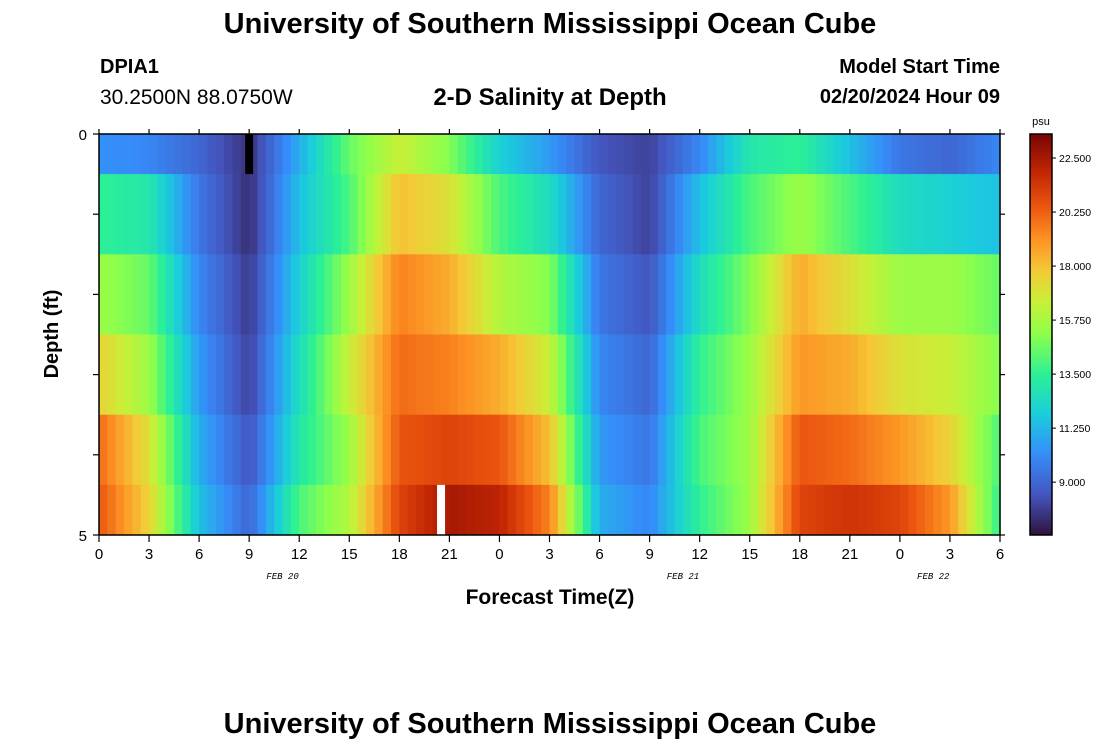  Describe the element at coordinates (550, 597) in the screenshot. I see `x-axis-label: Forecast Time(Z)` at that location.